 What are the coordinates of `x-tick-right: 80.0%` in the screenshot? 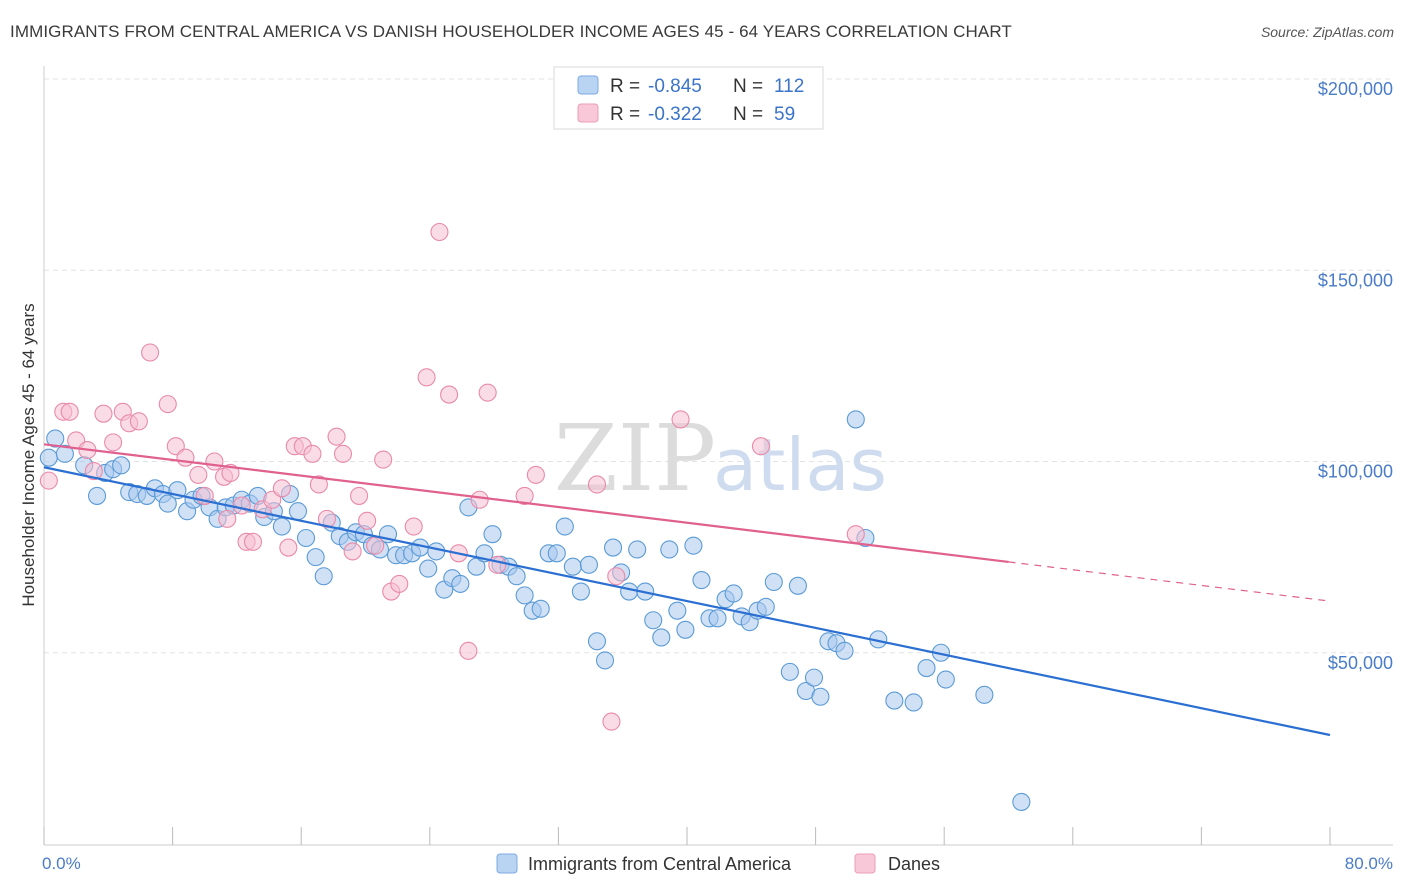 It's located at (1369, 863).